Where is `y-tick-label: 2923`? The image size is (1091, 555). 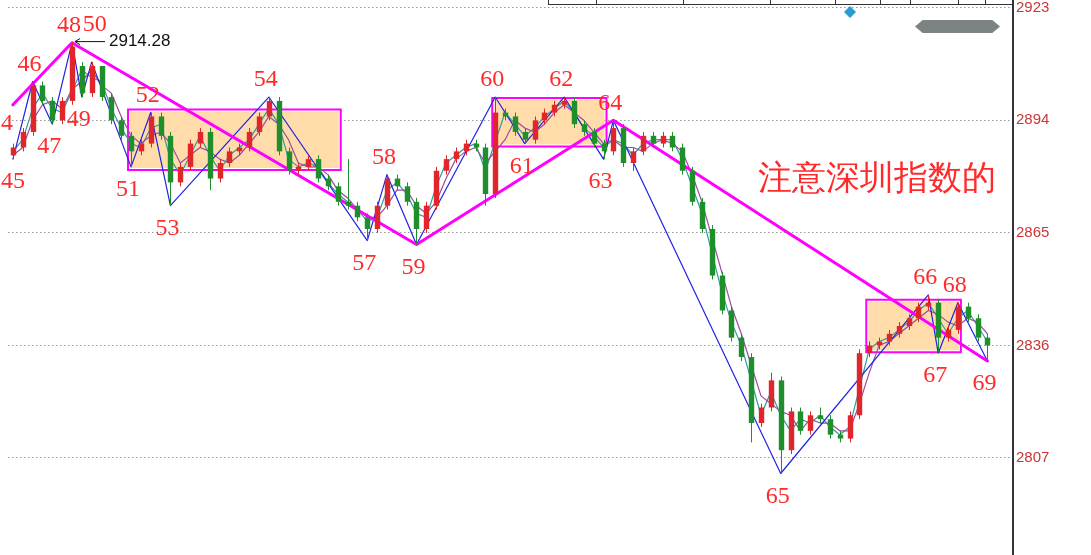 y-tick-label: 2923 is located at coordinates (1033, 7).